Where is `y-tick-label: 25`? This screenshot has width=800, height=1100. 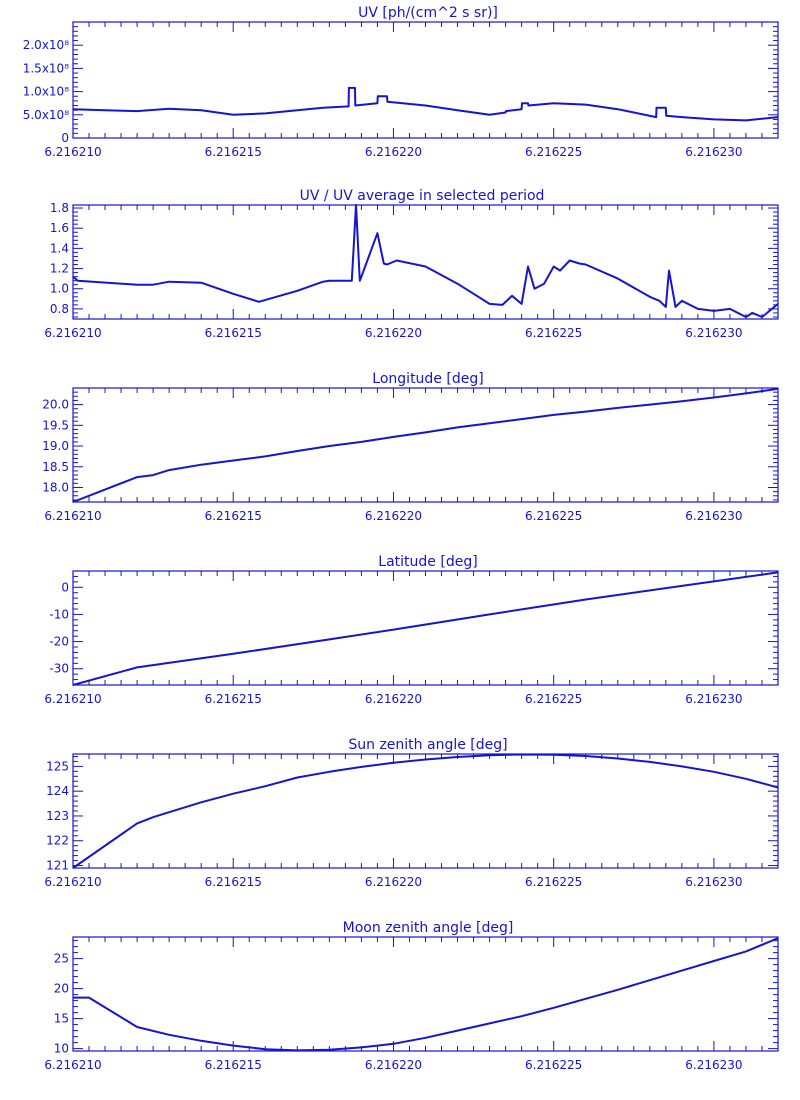 y-tick-label: 25 is located at coordinates (61, 959).